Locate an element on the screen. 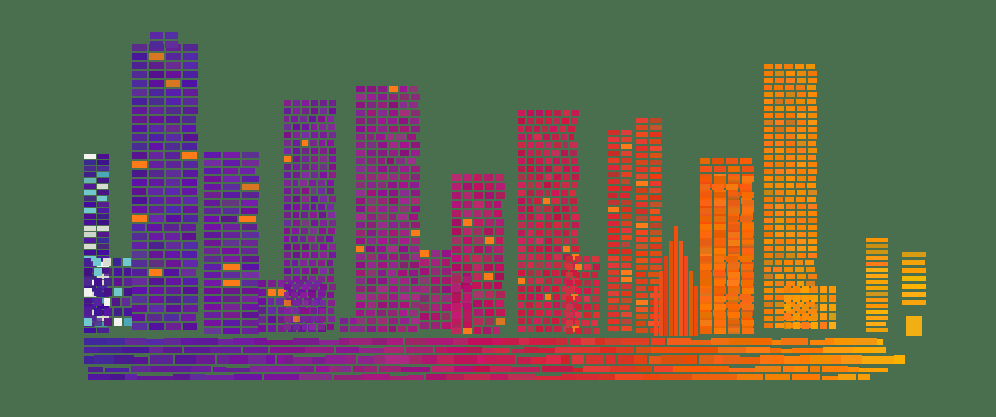 This screenshot has height=417, width=996. tower-column is located at coordinates (681, 288).